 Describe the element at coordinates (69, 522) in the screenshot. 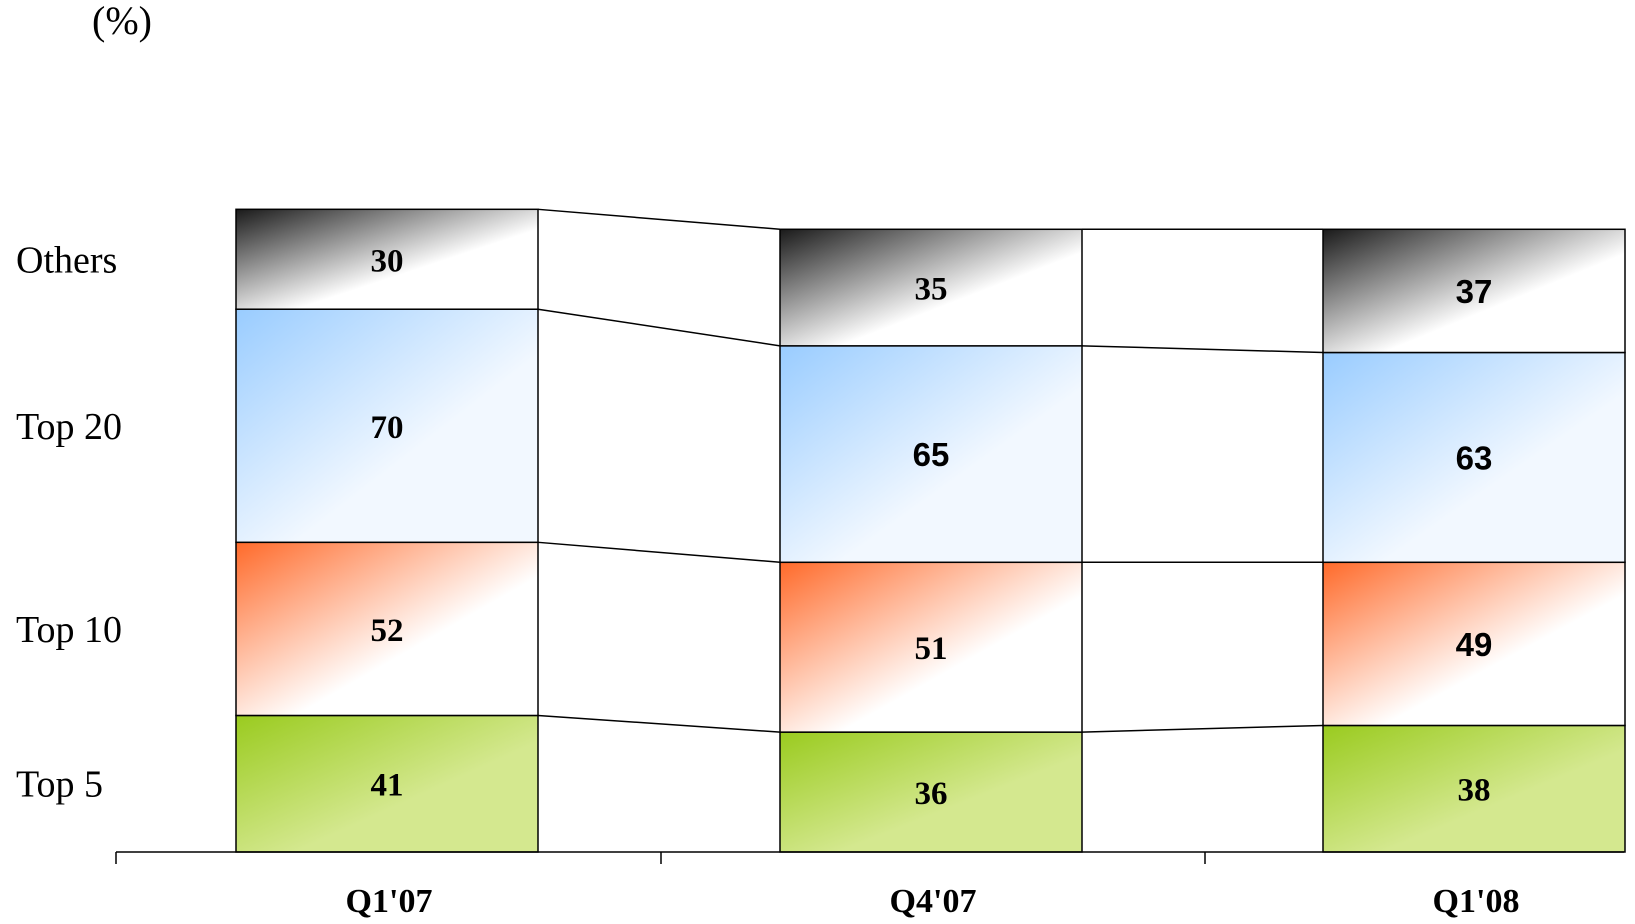

I see `series-labels: Top 5 Top 10 Top 20 Others` at that location.